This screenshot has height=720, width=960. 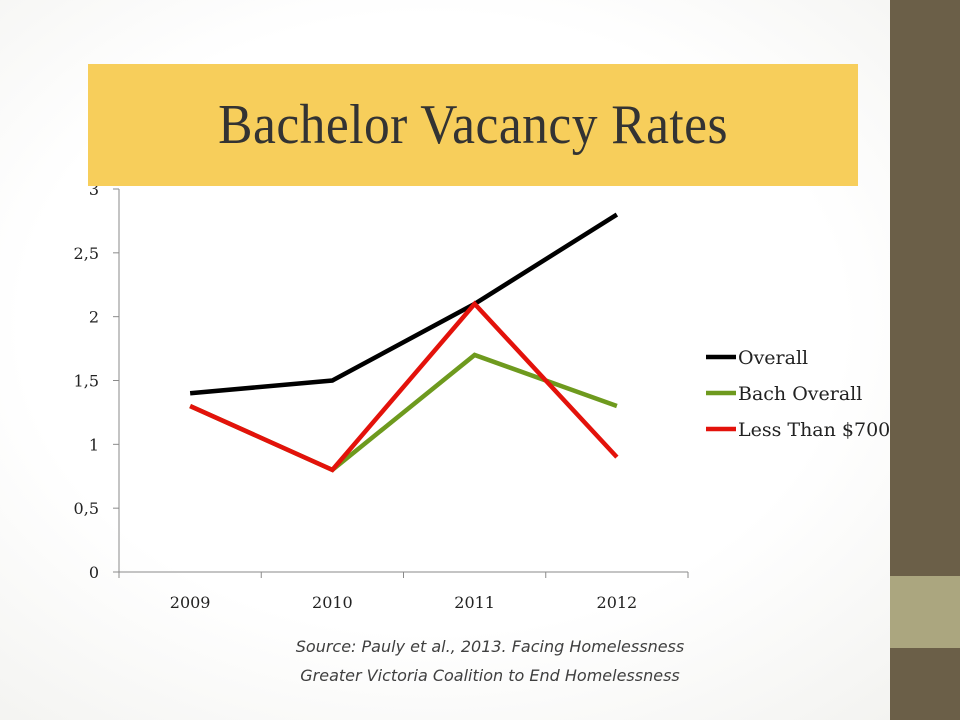 I want to click on chart-legend: Overall Bach Overall Less Than $700, so click(x=798, y=394).